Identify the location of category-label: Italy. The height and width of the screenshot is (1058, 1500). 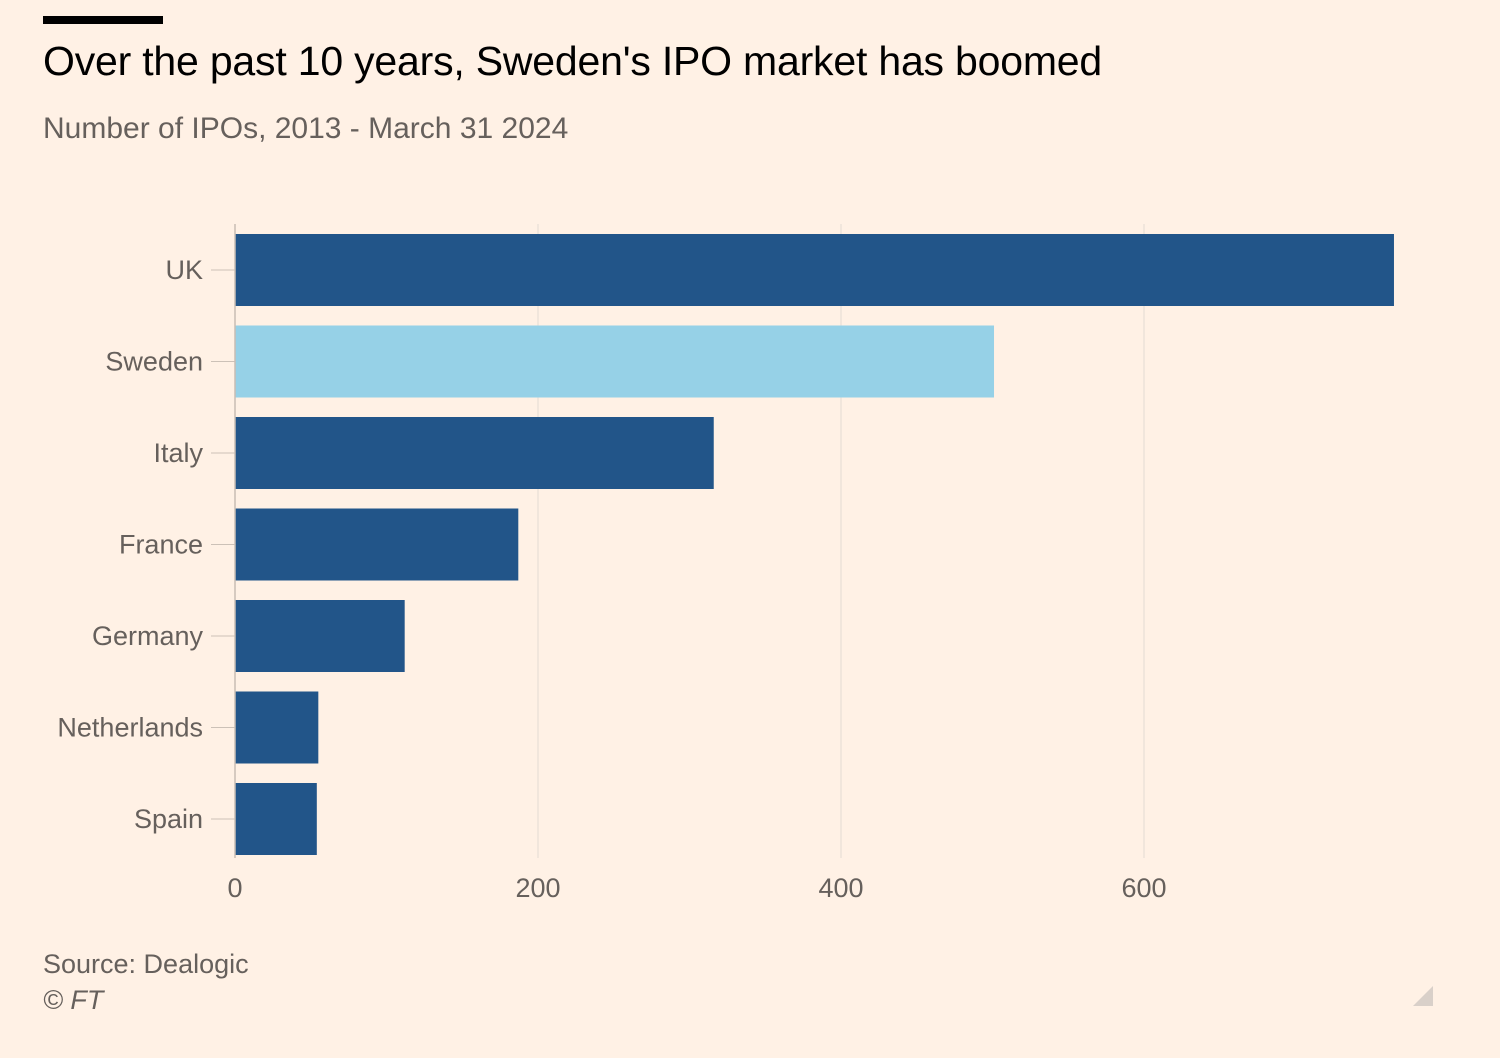
(178, 453).